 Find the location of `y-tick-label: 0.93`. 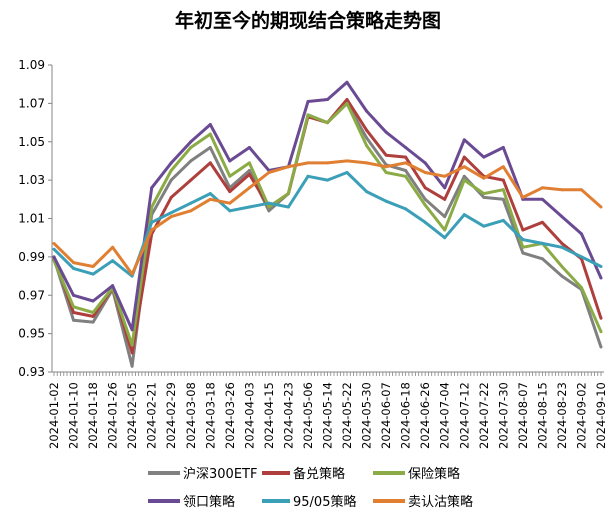

y-tick-label: 0.93 is located at coordinates (31, 372).